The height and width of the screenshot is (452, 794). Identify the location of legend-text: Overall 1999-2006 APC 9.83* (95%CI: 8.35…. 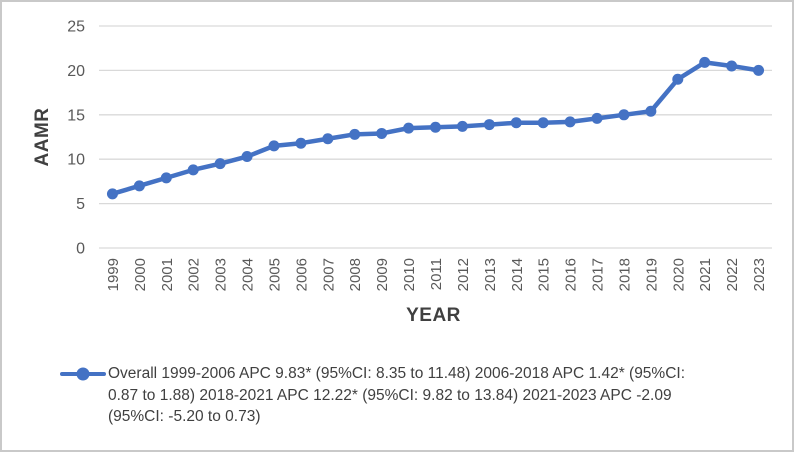
(396, 395).